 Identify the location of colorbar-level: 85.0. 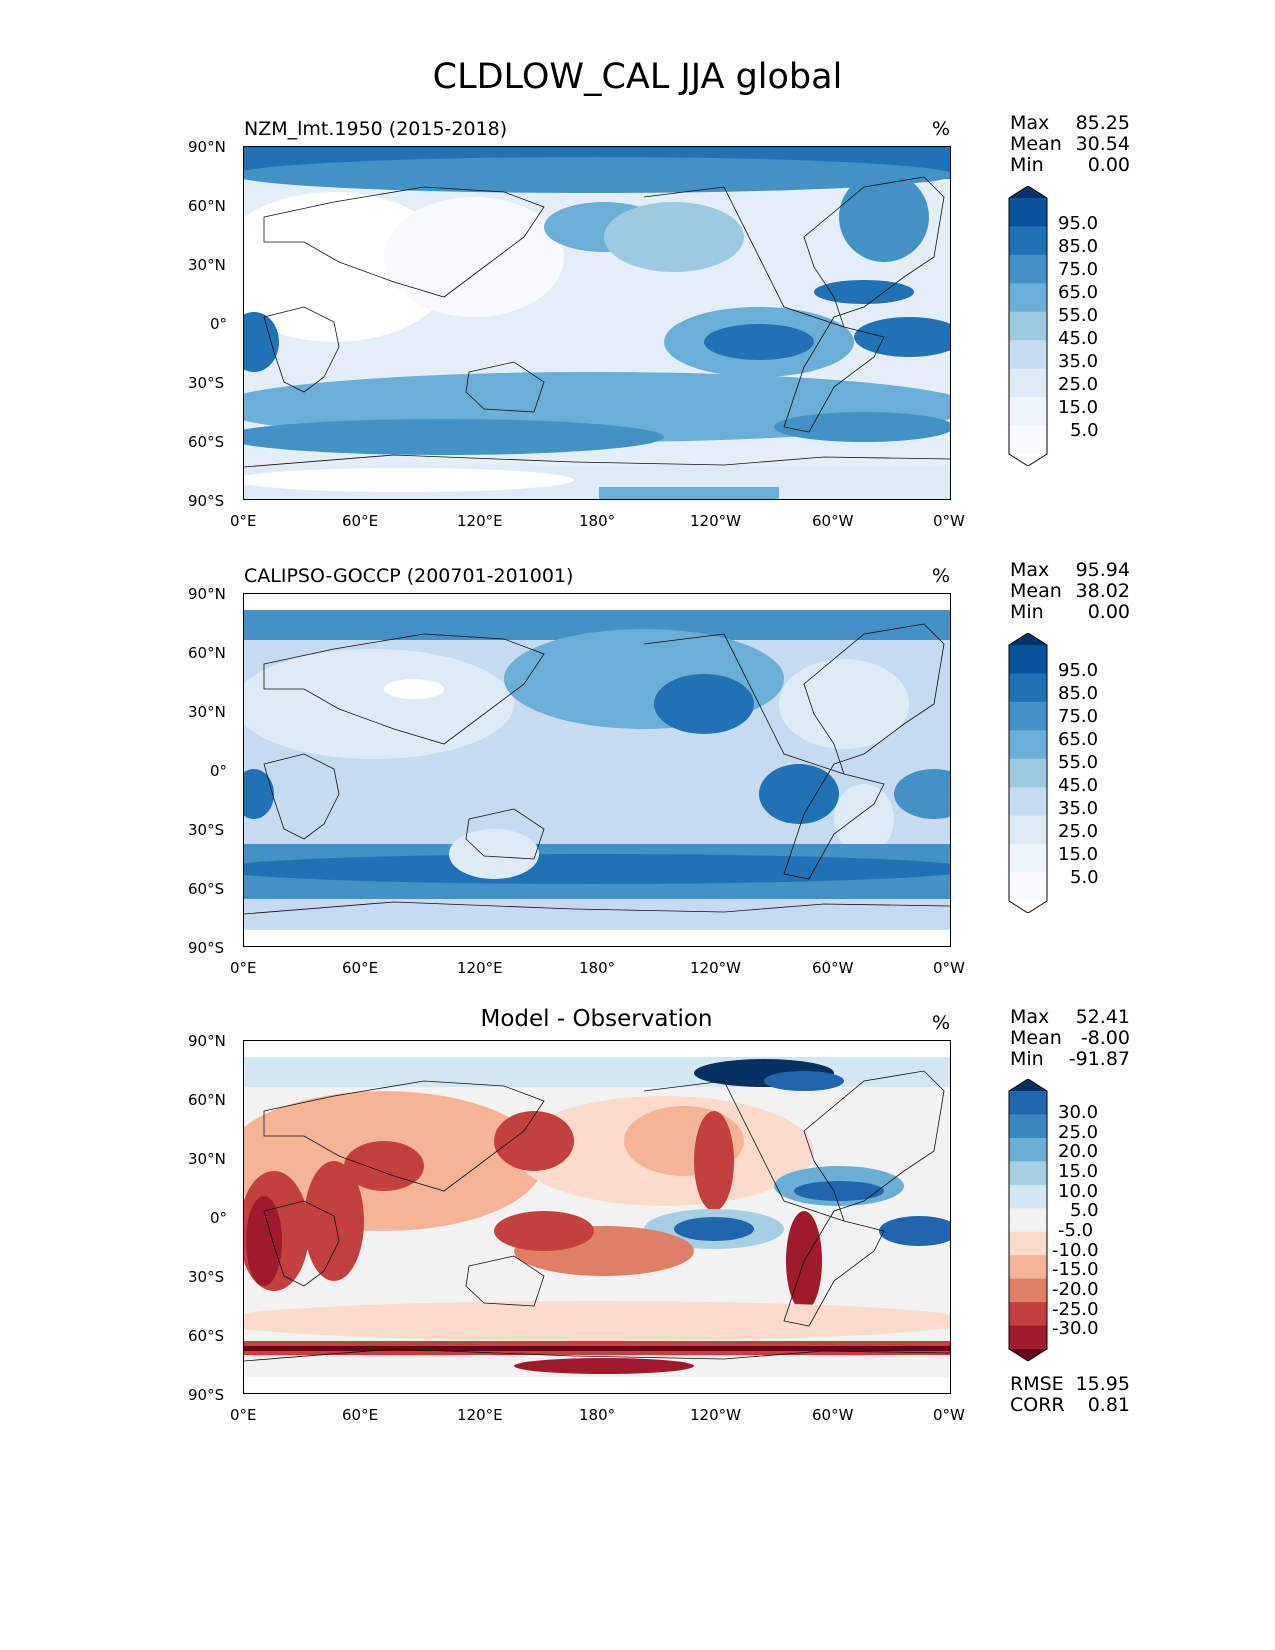
(1078, 693).